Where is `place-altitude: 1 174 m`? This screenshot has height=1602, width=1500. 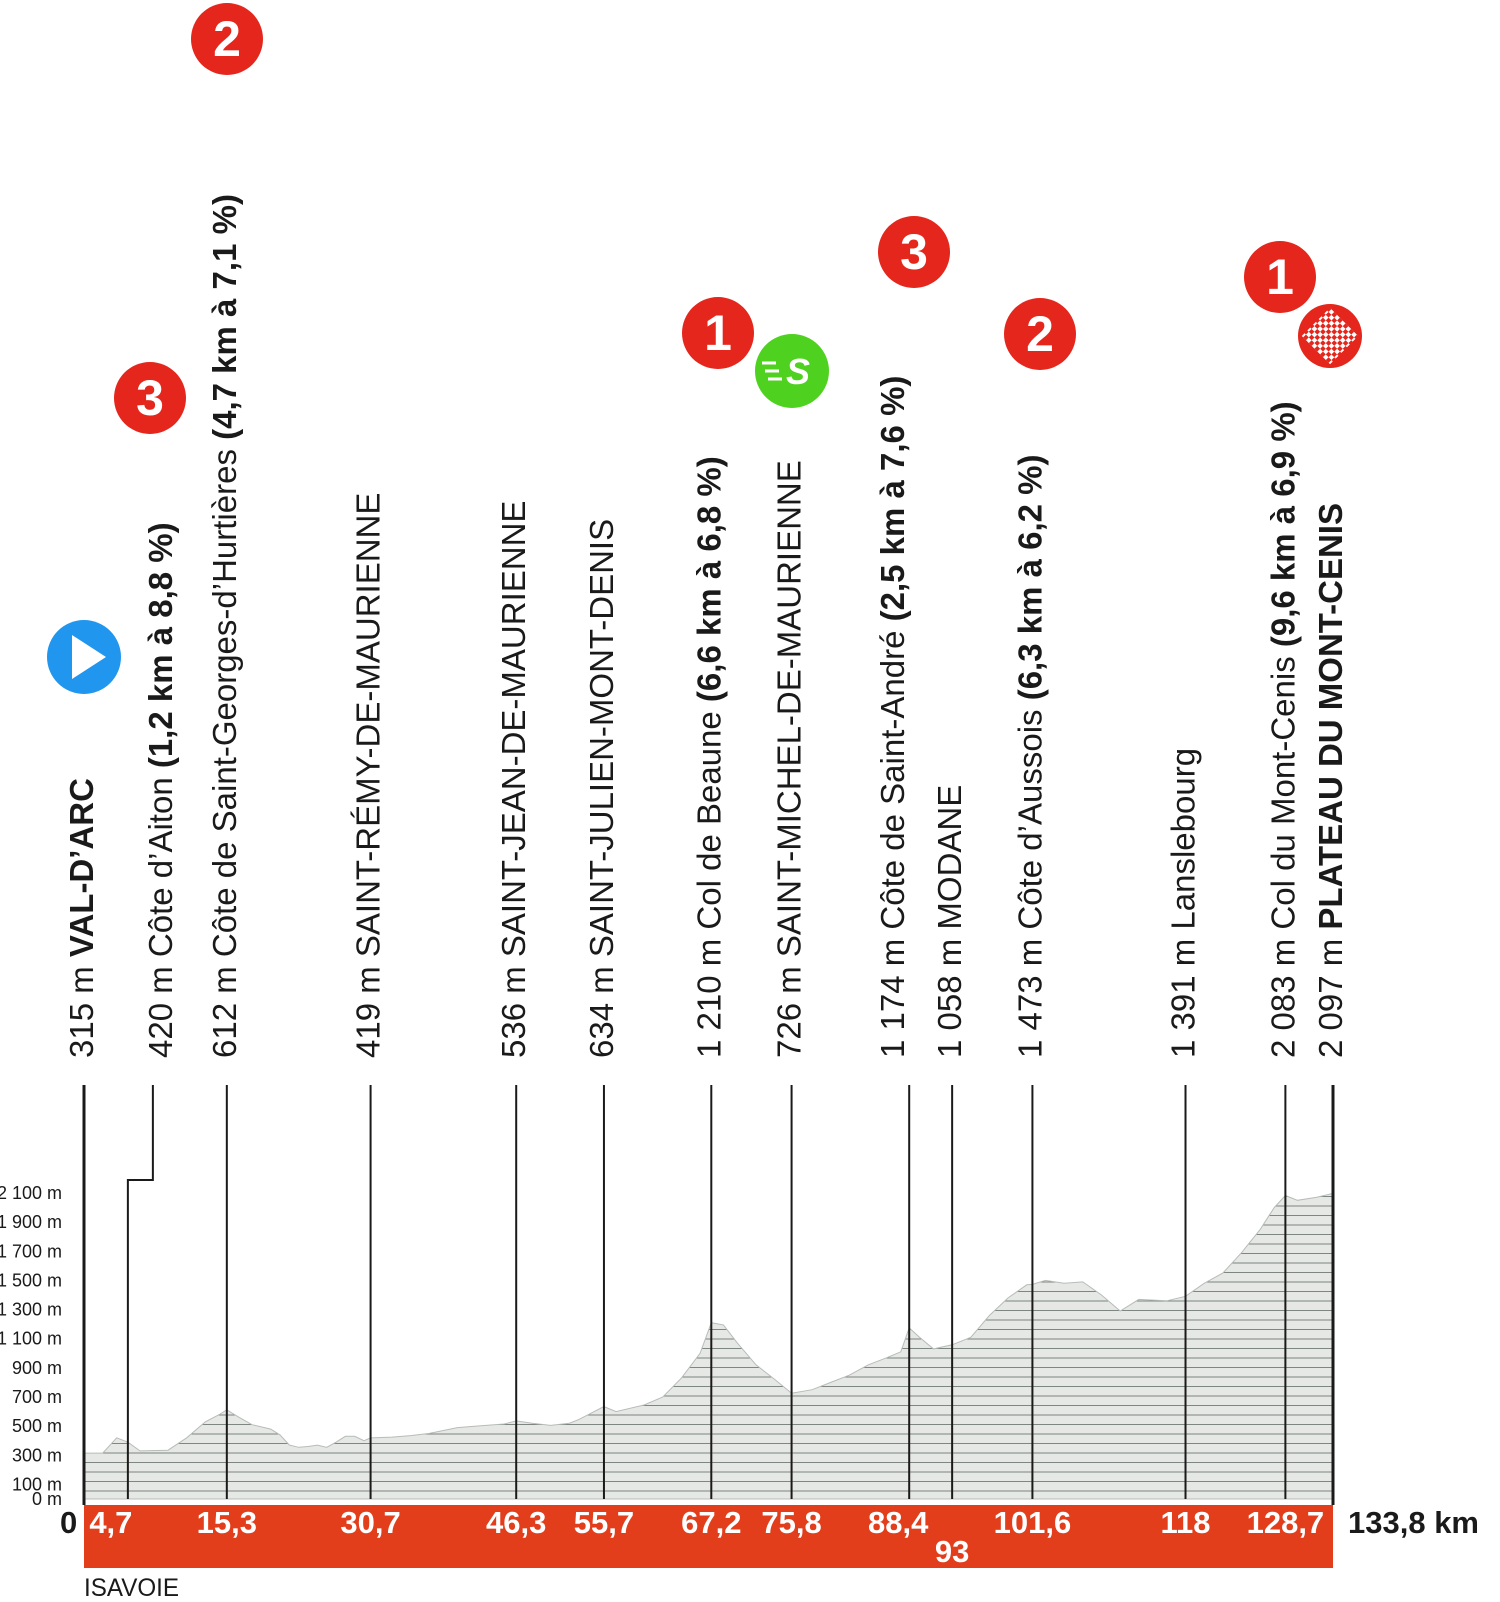
place-altitude: 1 174 m is located at coordinates (892, 994).